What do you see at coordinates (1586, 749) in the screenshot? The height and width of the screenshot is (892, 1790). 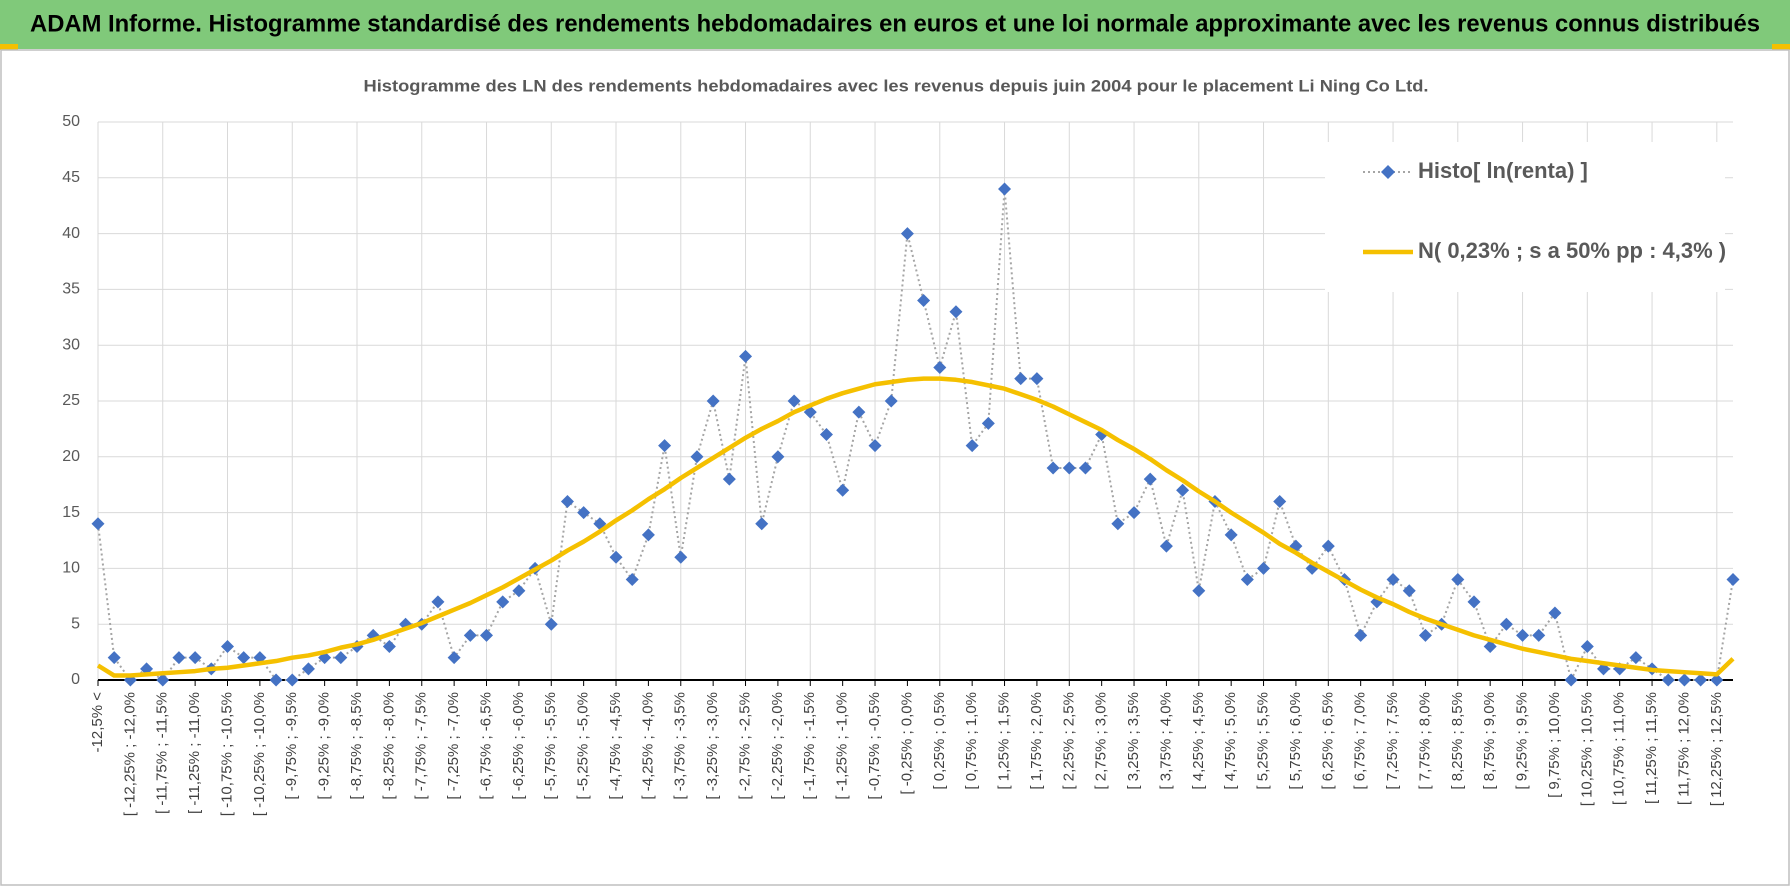 I see `x-tick-label: [ 10,25% ; 10,5%` at bounding box center [1586, 749].